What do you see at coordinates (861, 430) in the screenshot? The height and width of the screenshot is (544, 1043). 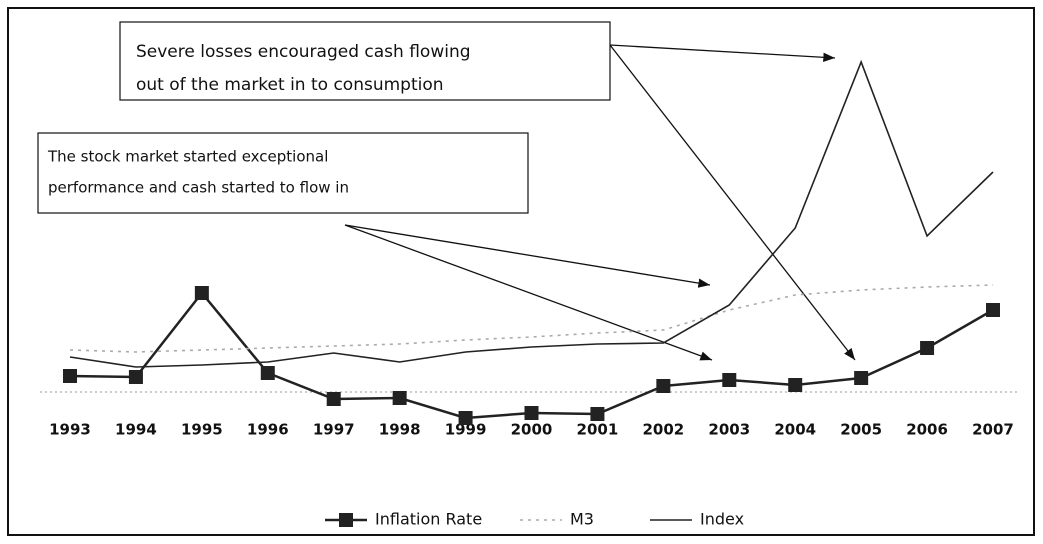 I see `x-tick-label: 2005` at bounding box center [861, 430].